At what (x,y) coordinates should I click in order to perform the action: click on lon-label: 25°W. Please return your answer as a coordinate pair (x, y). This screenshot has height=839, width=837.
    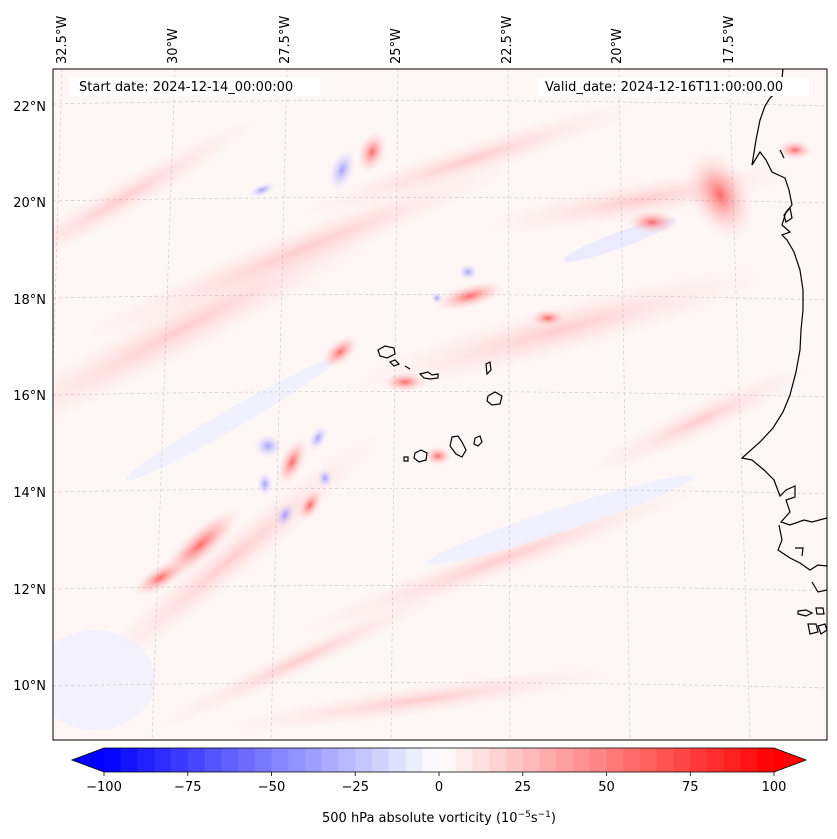
    Looking at the image, I should click on (396, 46).